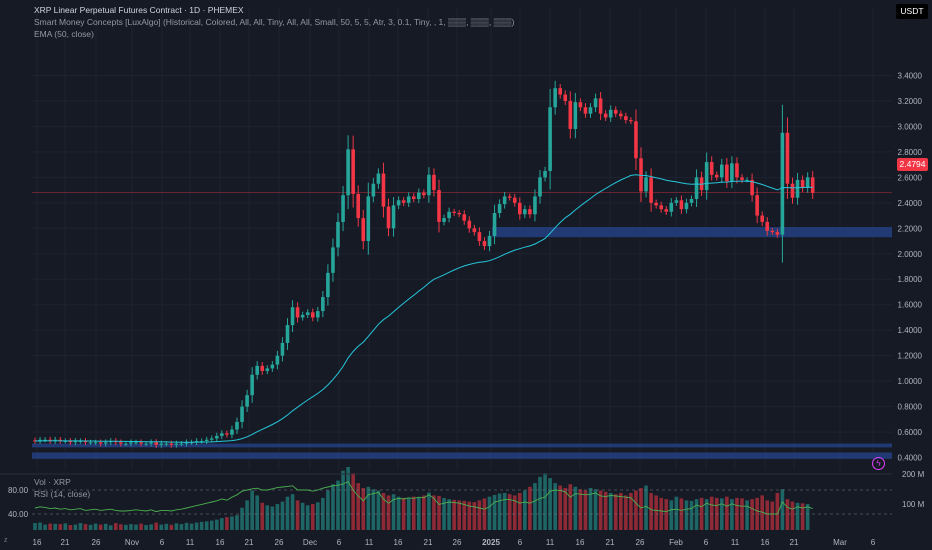  I want to click on volume-indicator-label: Vol · XRP, so click(52, 482).